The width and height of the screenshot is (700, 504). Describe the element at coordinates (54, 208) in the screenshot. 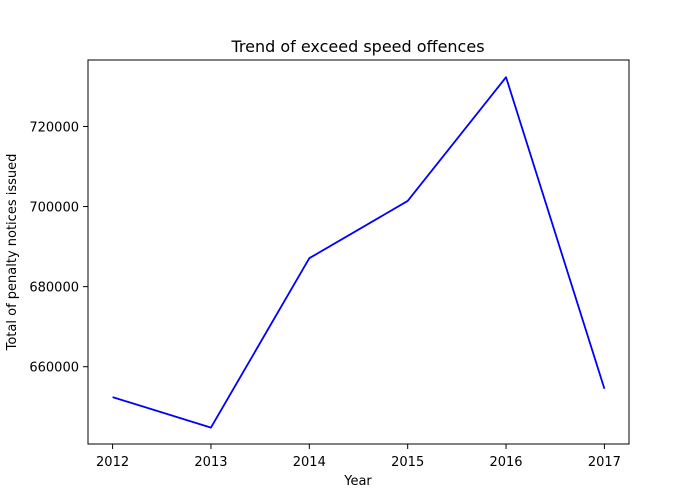

I see `y-tick-label: 700000` at that location.